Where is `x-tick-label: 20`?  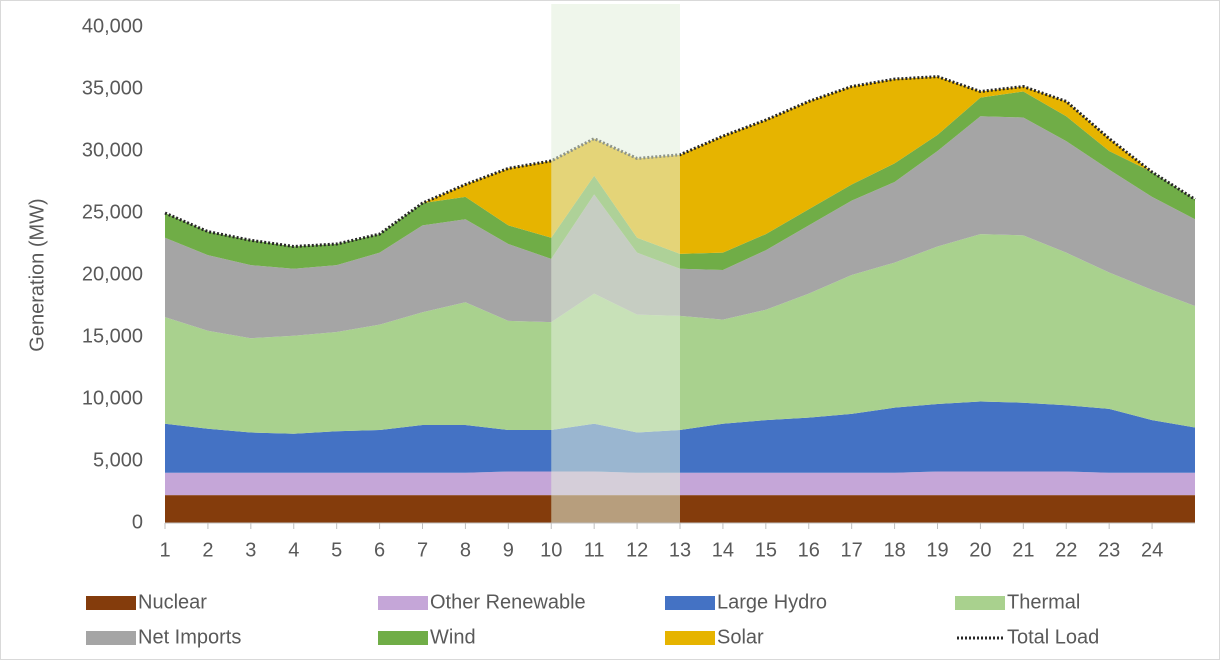
x-tick-label: 20 is located at coordinates (980, 550).